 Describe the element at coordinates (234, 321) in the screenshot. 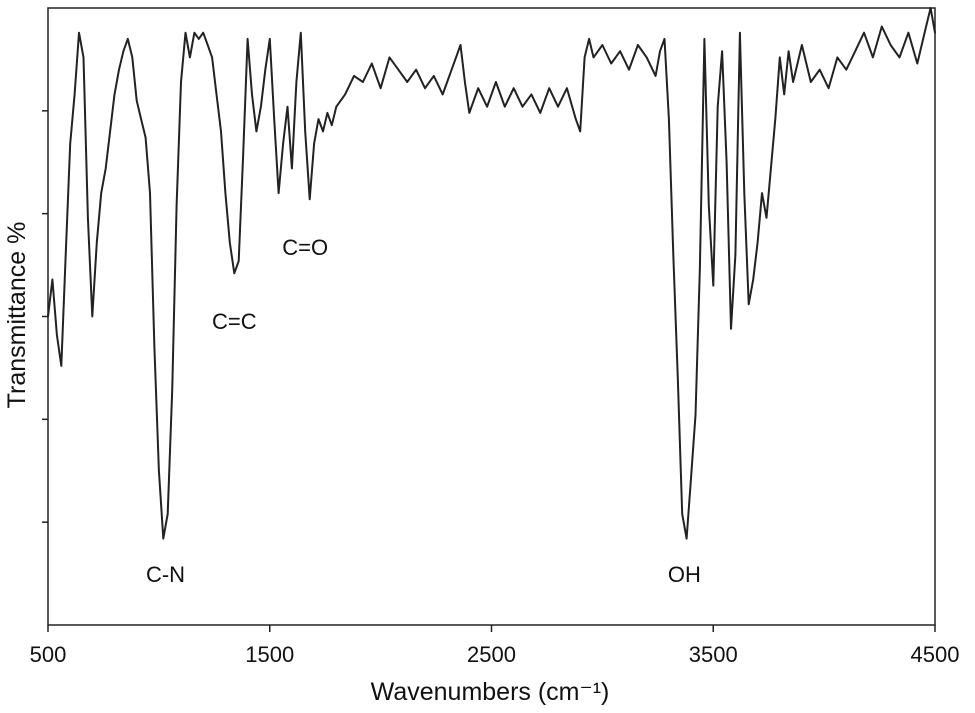

I see `peak-label-c-c: C=C` at that location.